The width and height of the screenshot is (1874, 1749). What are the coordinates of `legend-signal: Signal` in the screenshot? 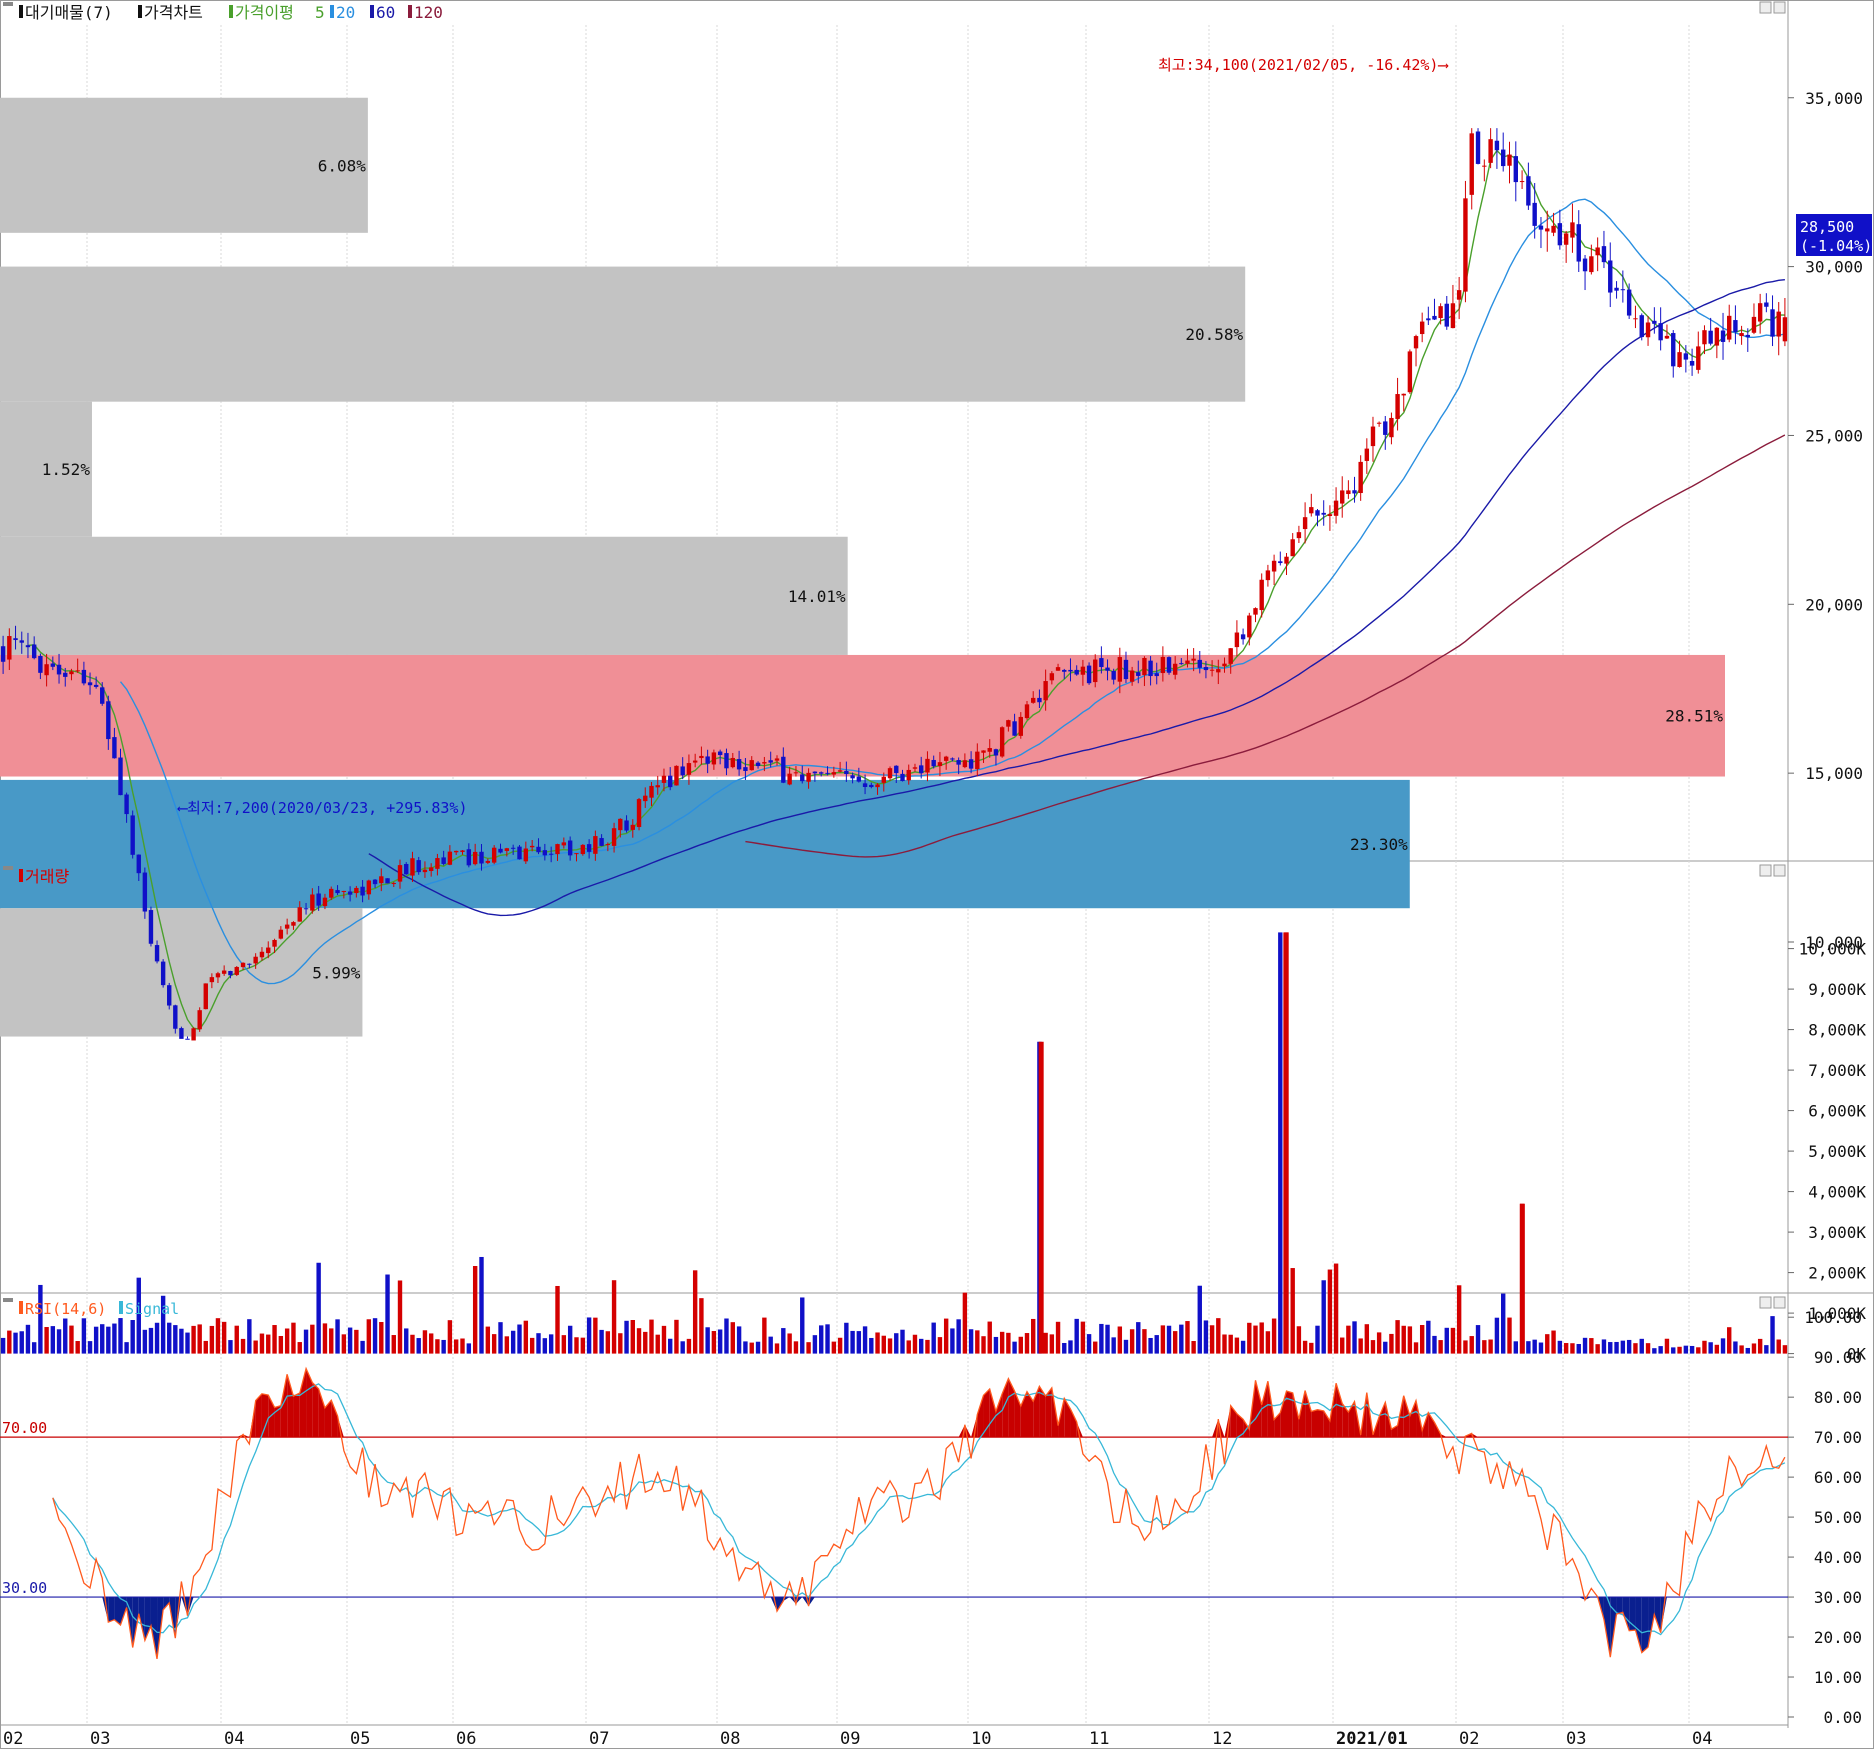 It's located at (152, 1309).